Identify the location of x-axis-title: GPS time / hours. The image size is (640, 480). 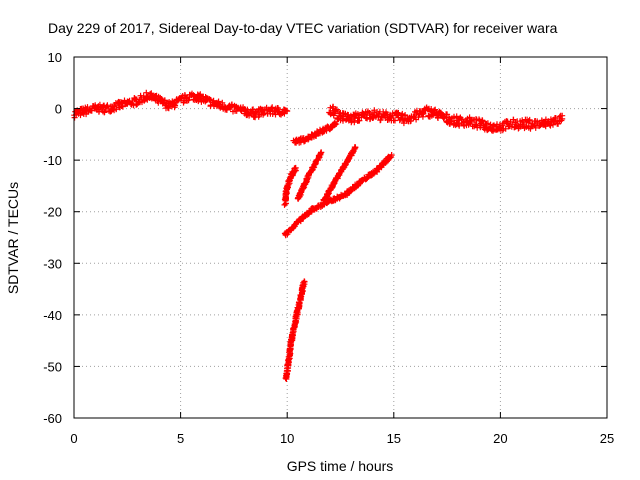
(340, 466).